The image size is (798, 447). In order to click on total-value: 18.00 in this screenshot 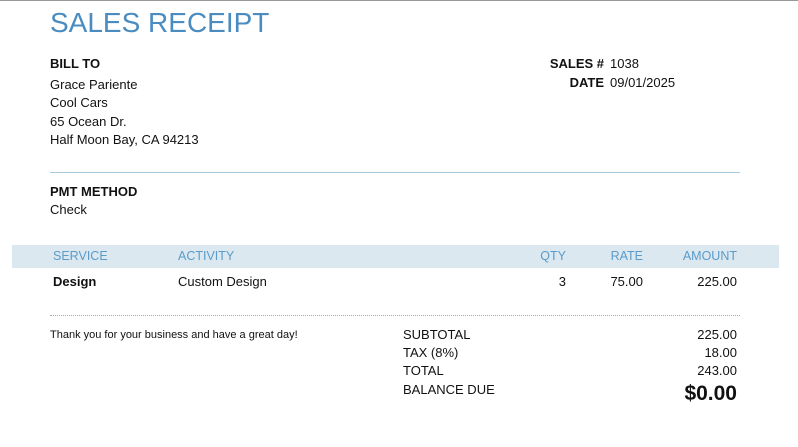, I will do `click(720, 352)`.